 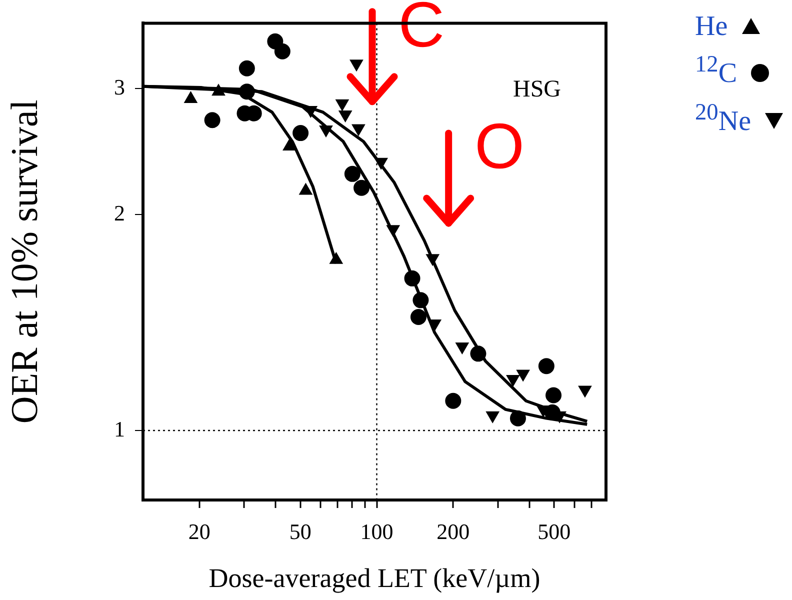 What do you see at coordinates (25, 262) in the screenshot?
I see `y-axis-title: OER at 10% survival` at bounding box center [25, 262].